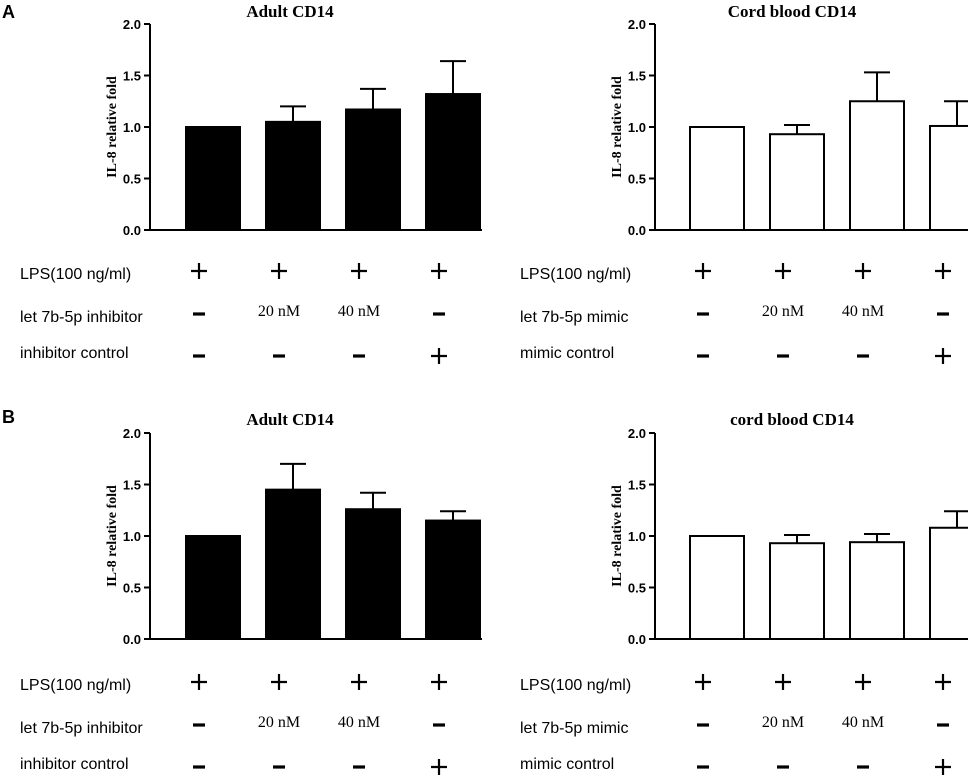  What do you see at coordinates (8, 12) in the screenshot?
I see `panel-letter-a: A` at bounding box center [8, 12].